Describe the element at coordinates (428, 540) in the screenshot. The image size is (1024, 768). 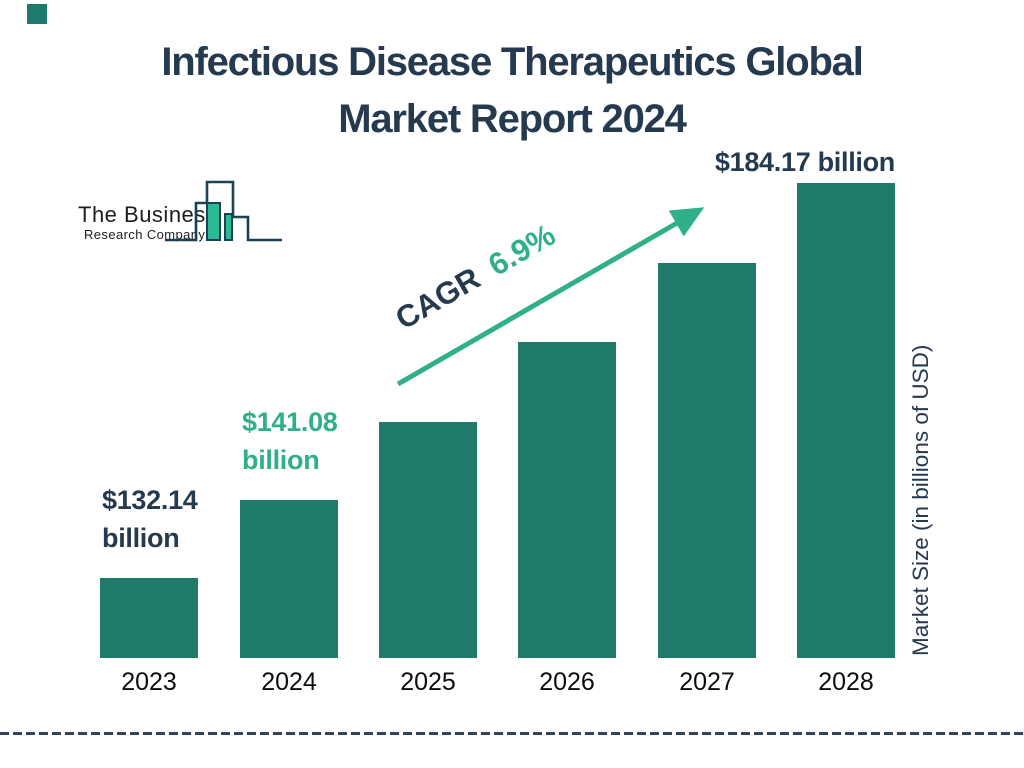
I see `bar-2025` at that location.